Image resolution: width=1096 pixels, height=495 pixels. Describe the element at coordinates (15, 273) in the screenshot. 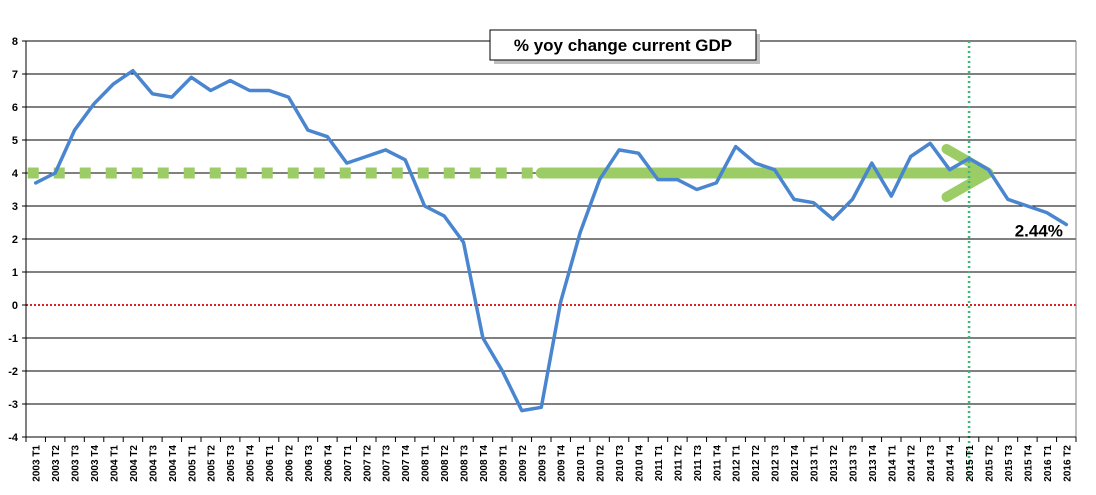

I see `y-tick-label: 1` at that location.